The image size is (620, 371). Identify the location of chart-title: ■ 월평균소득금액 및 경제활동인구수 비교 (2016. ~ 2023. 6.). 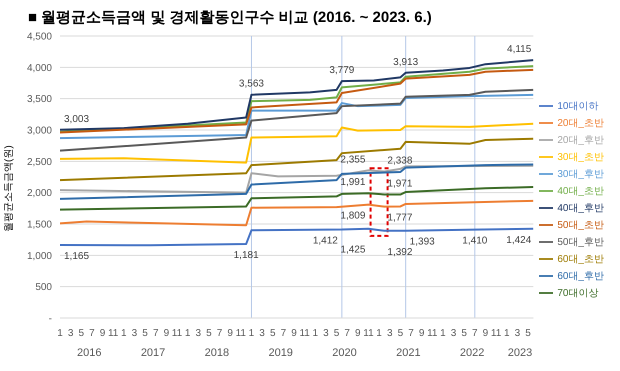
(230, 17).